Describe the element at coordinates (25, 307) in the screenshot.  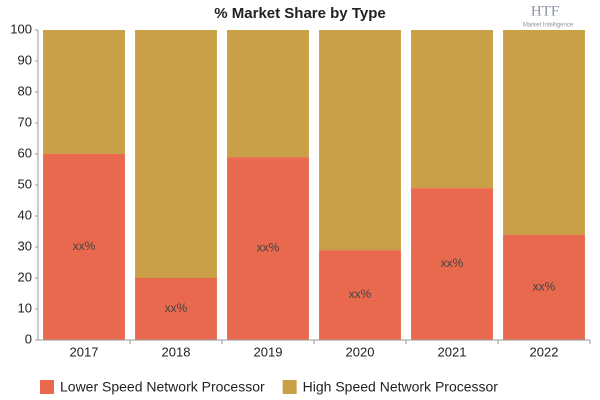
I see `y-tick-label: 10` at that location.